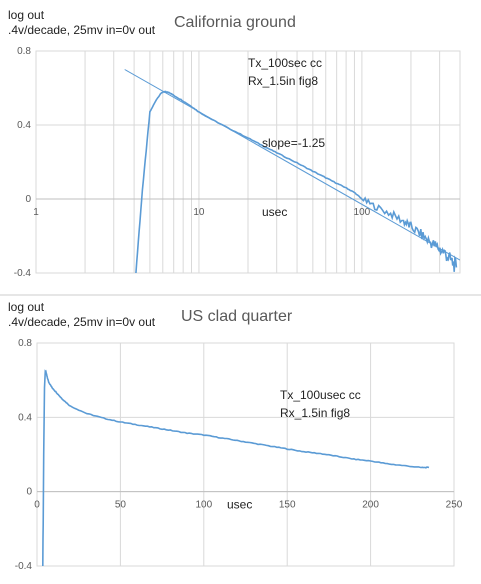  What do you see at coordinates (294, 143) in the screenshot?
I see `slope-annotation: slope=-1.25` at bounding box center [294, 143].